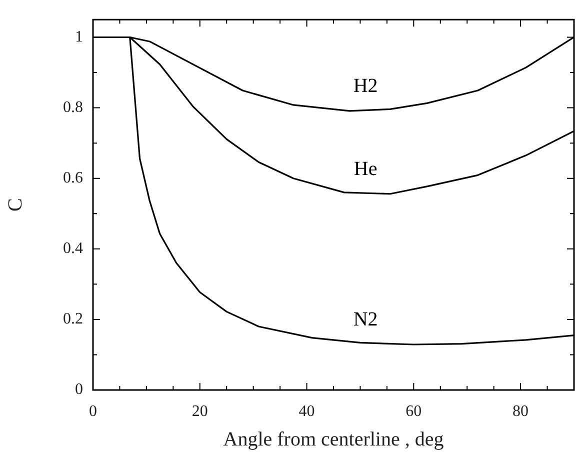  Describe the element at coordinates (365, 319) in the screenshot. I see `series-label: N2` at that location.